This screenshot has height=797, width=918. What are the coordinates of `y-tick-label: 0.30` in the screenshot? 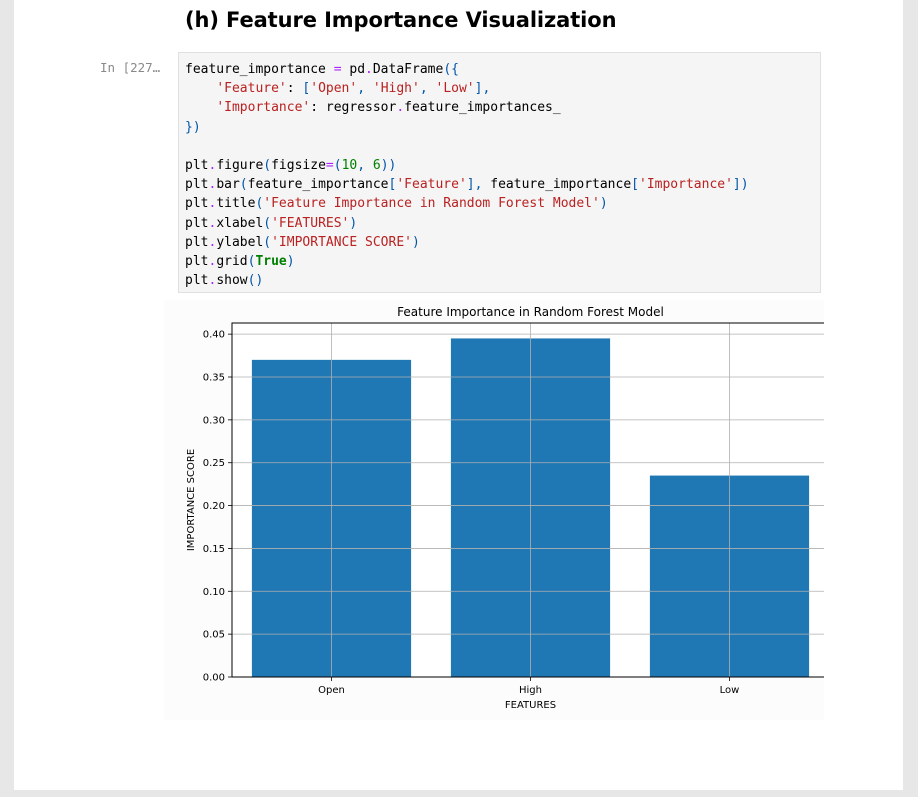 It's located at (214, 420).